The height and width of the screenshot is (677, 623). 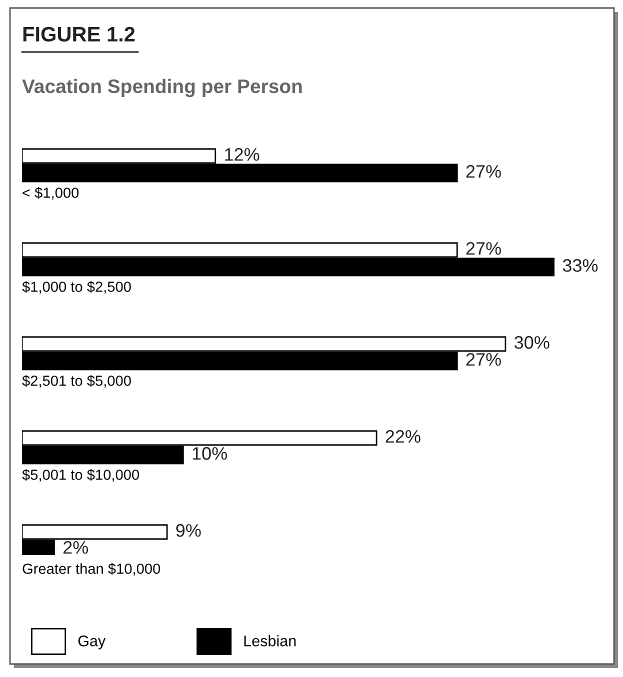 I want to click on legend-label: Lesbian, so click(x=270, y=640).